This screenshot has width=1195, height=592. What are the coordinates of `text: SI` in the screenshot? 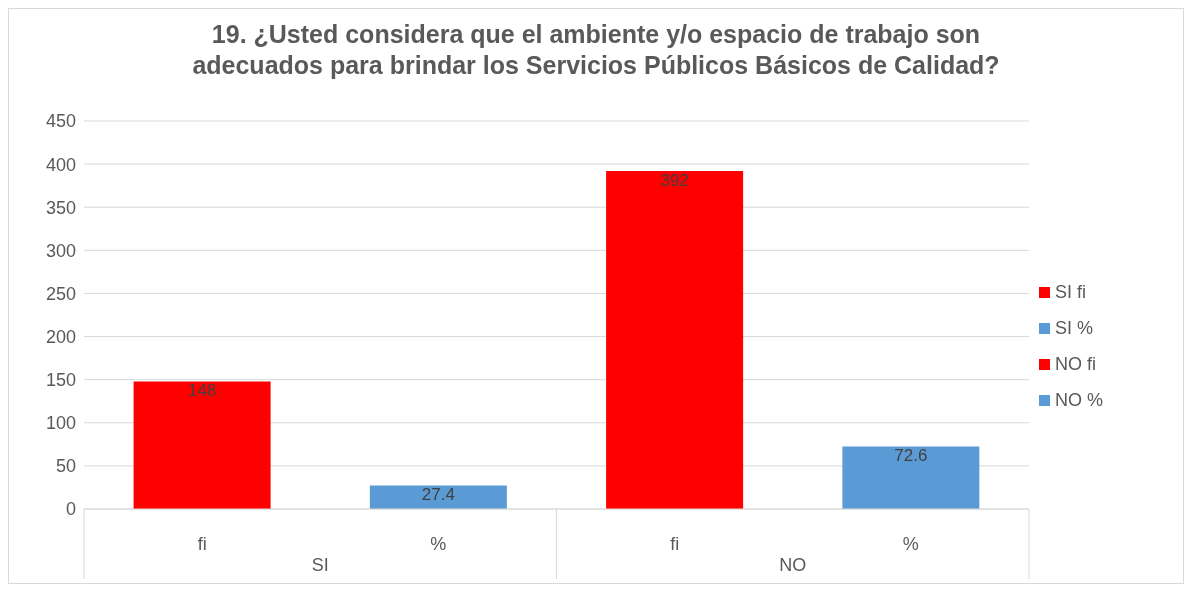 It's located at (320, 565).